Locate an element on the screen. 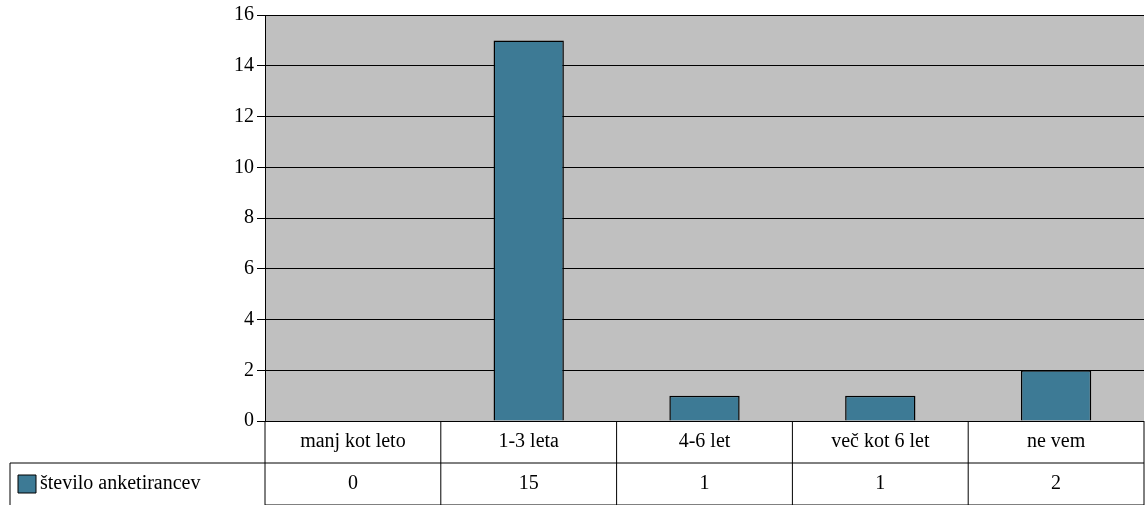 The image size is (1145, 505). data-label: 2 is located at coordinates (1056, 482).